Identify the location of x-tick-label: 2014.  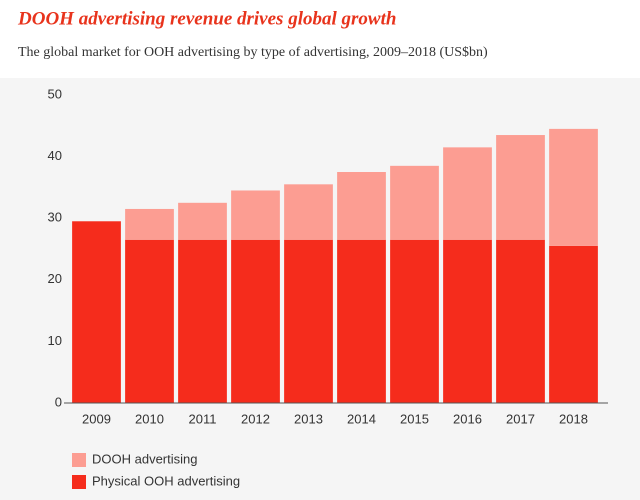
(361, 418).